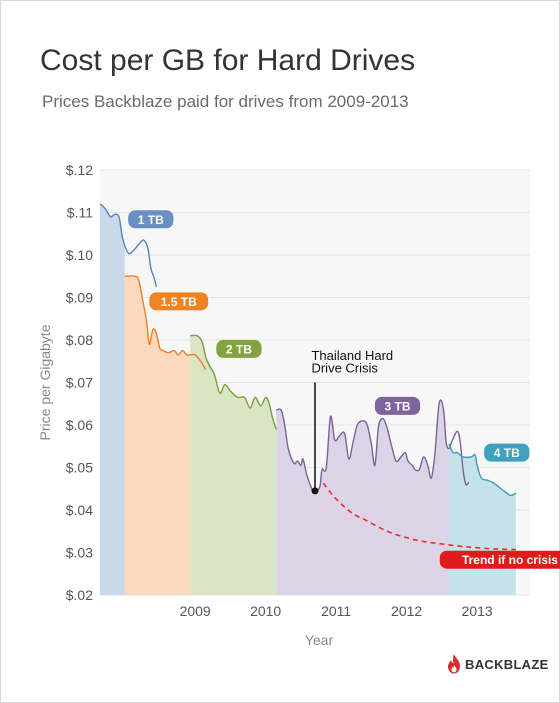  I want to click on brand-logo-text: BACKBLAZE, so click(507, 664).